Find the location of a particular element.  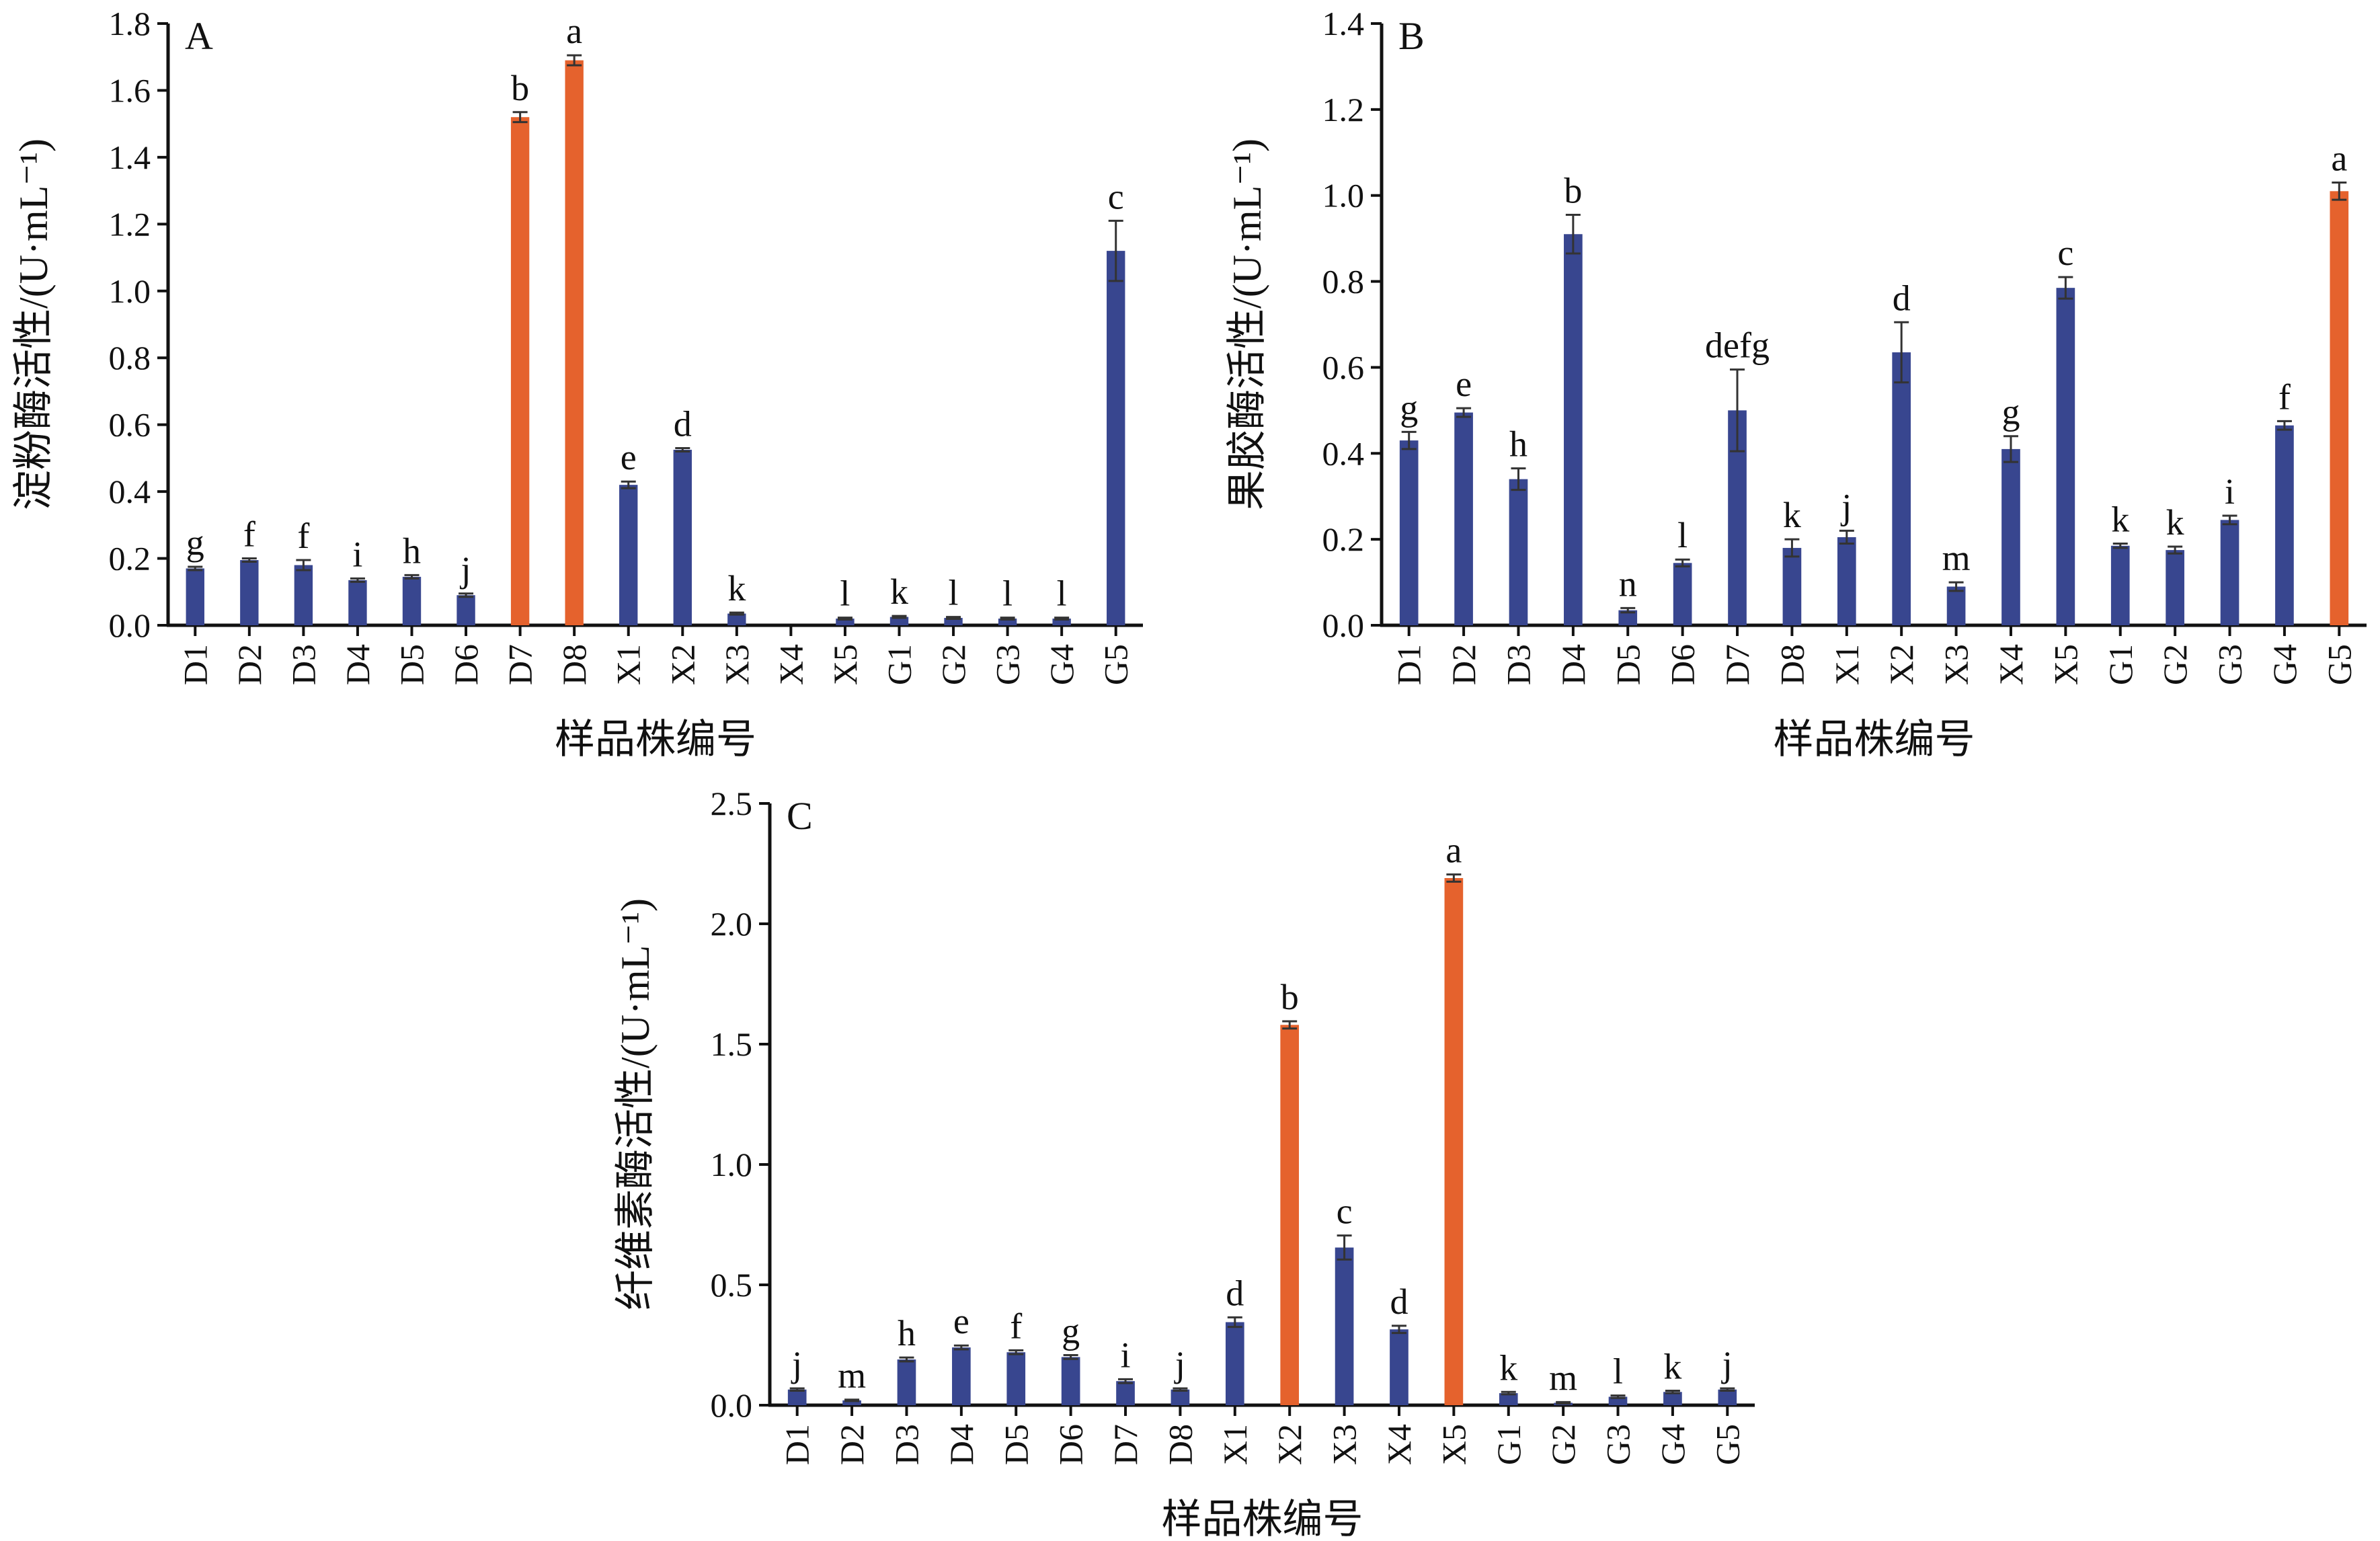

bar-d2 is located at coordinates (250, 592).